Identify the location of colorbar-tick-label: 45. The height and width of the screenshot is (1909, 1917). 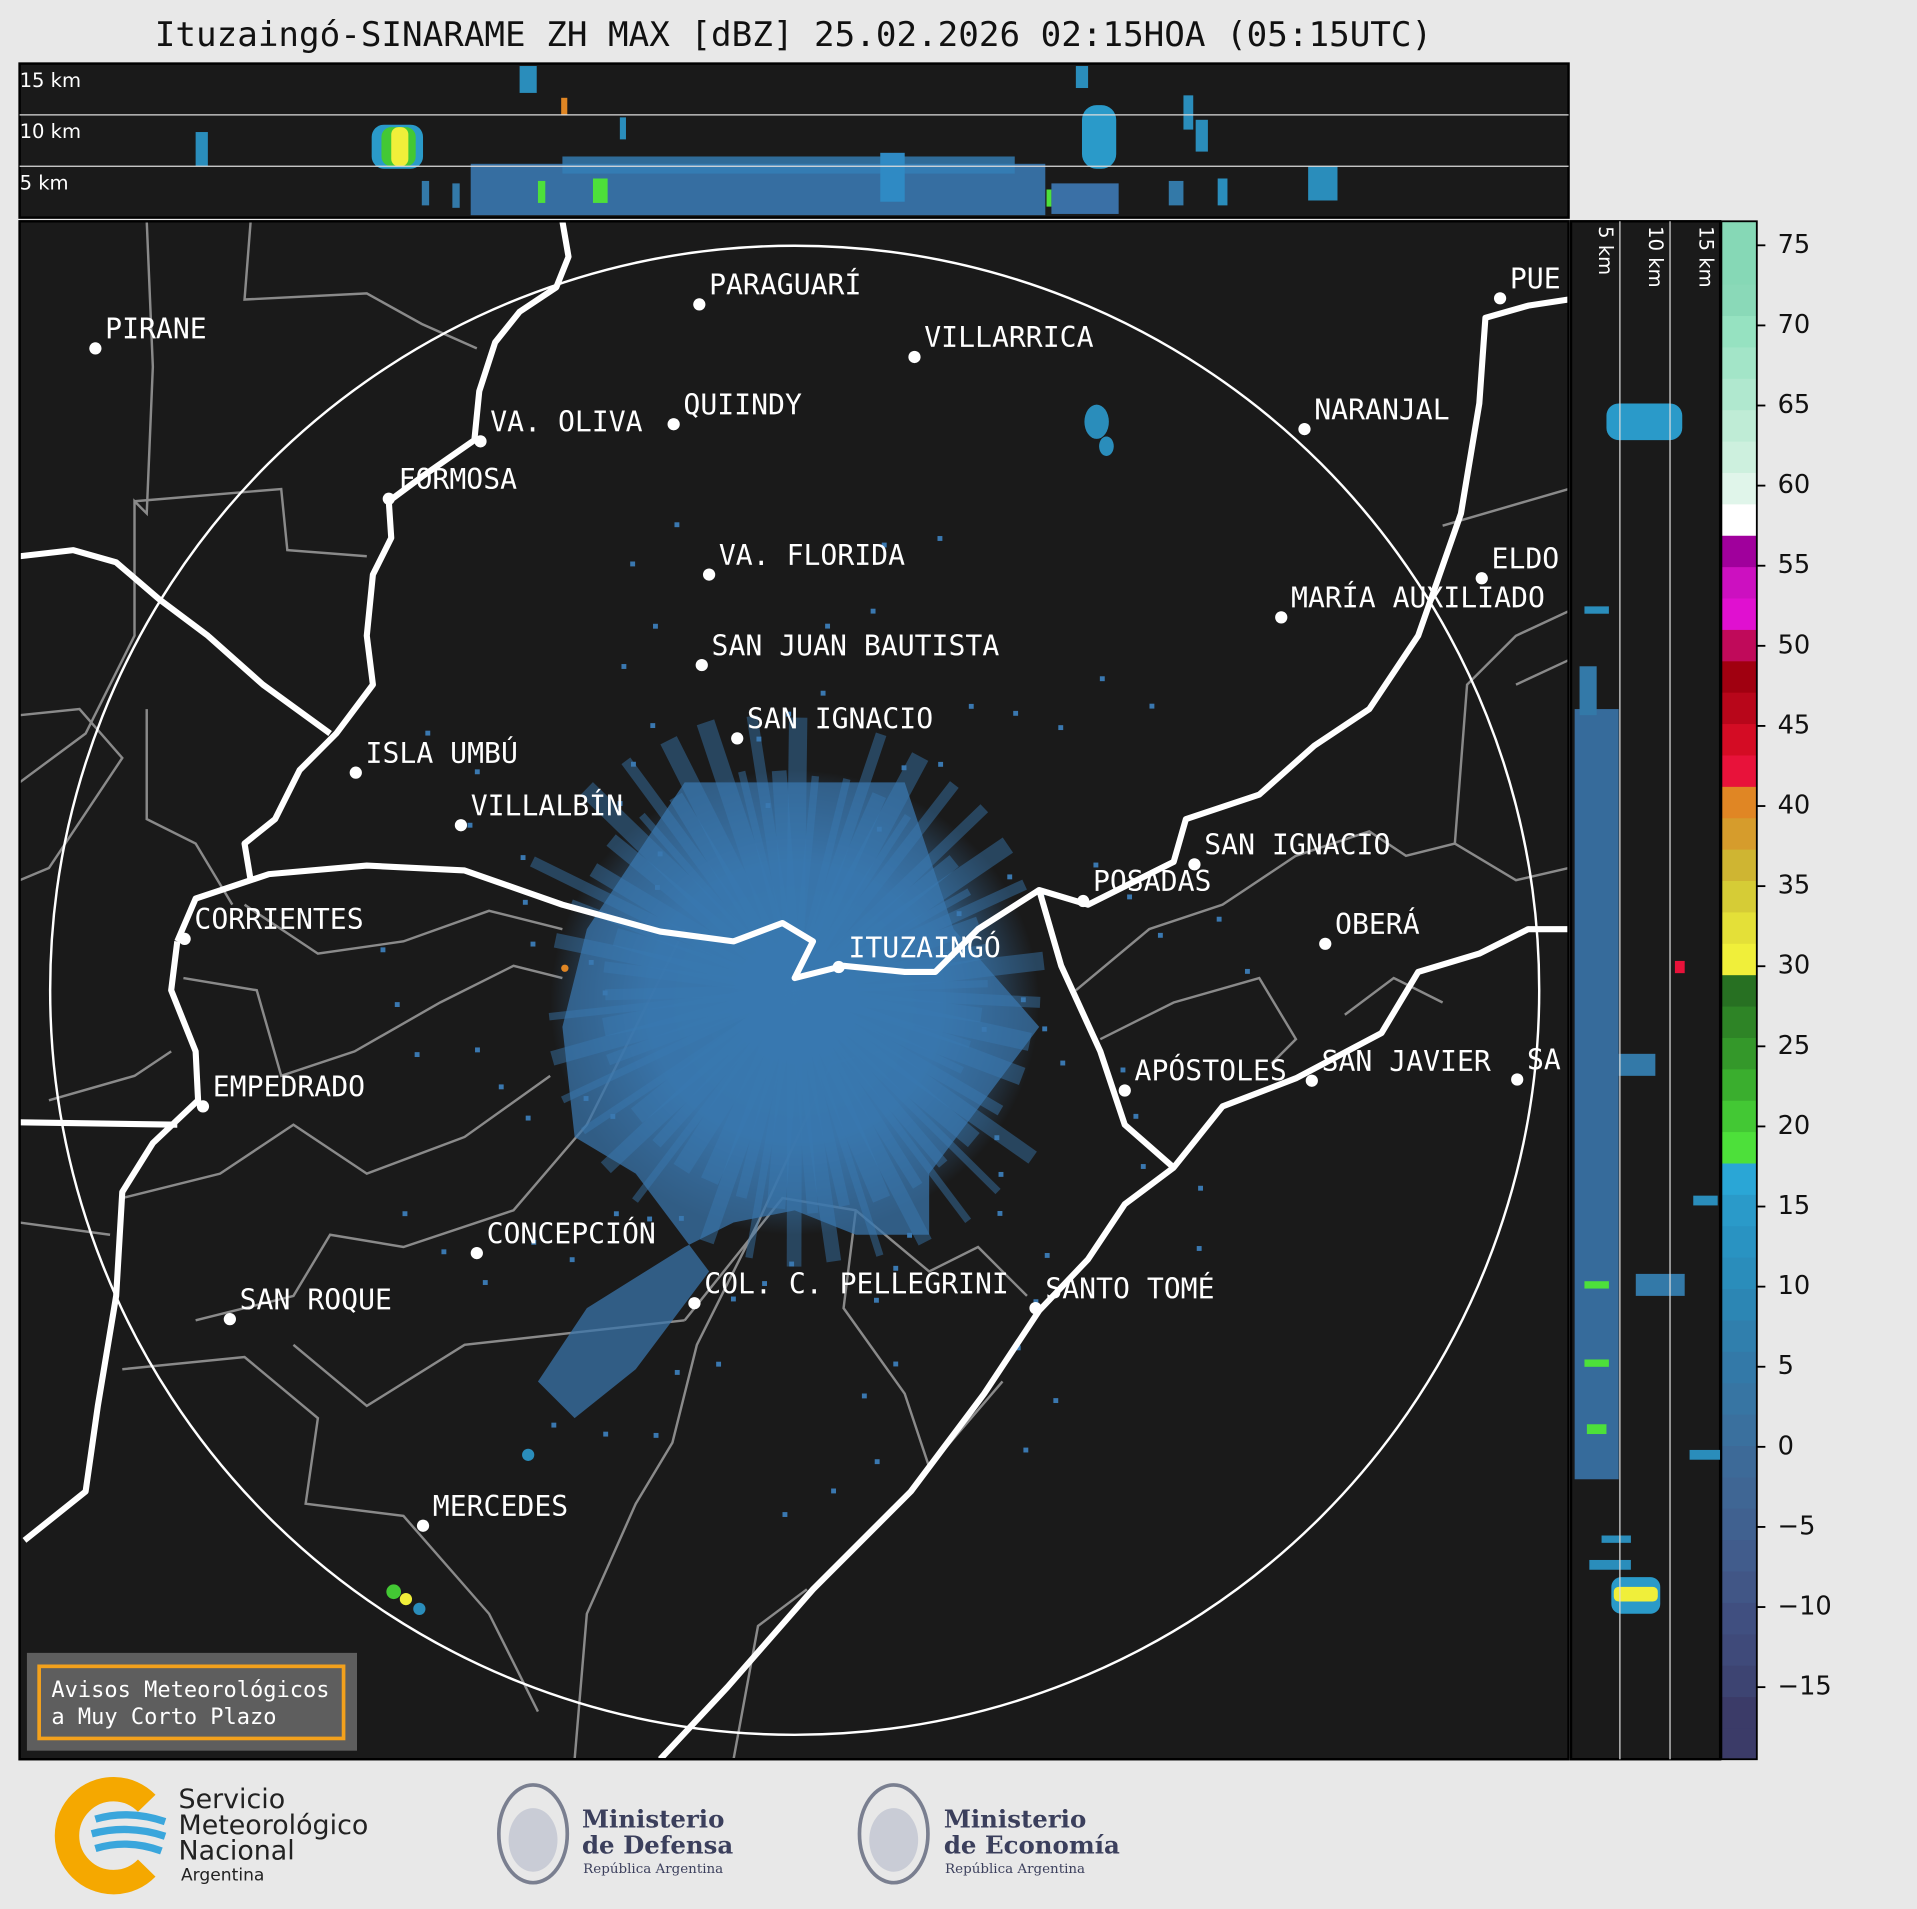
(1794, 725).